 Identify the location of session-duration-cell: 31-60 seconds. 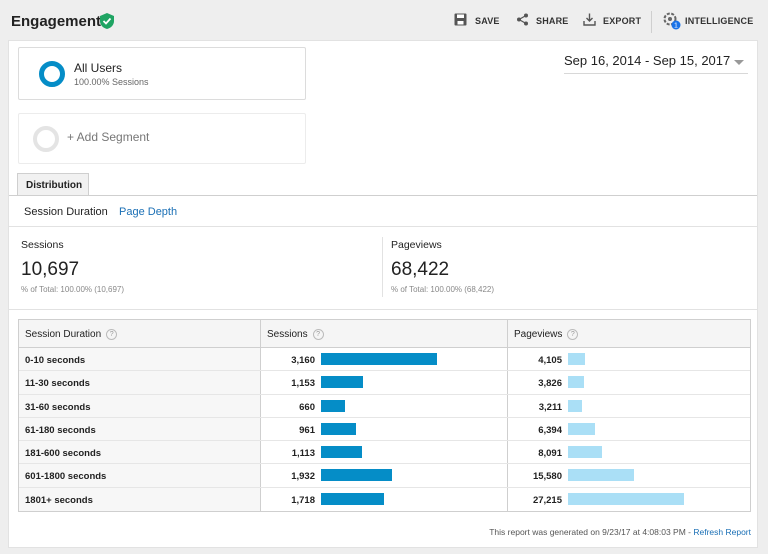
(139, 405).